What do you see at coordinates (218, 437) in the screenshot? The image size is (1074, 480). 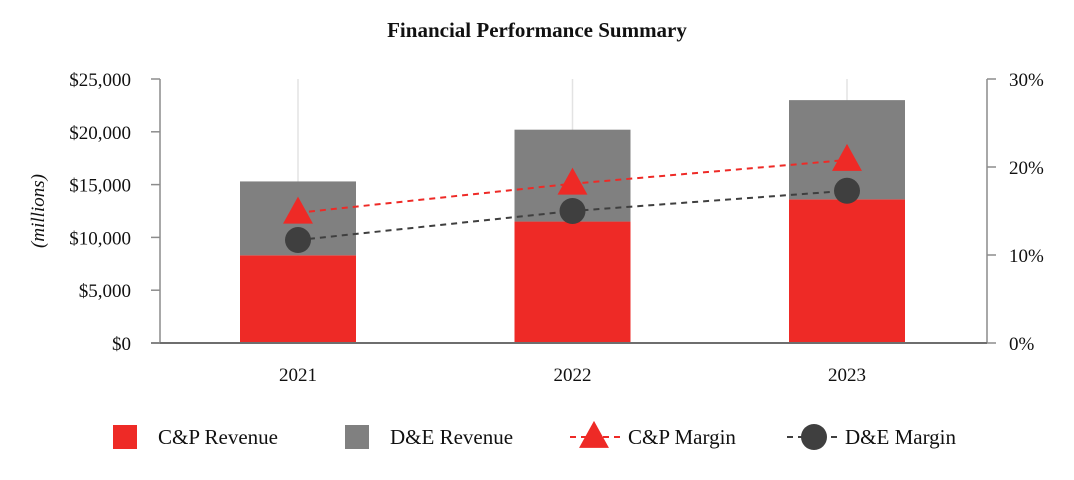 I see `legend-label-c-p-revenue: C&P Revenue` at bounding box center [218, 437].